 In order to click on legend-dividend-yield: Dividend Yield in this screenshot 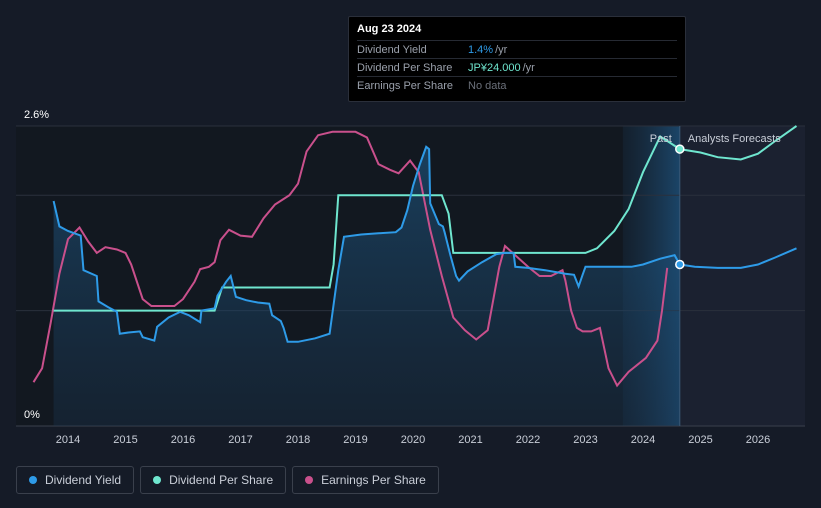, I will do `click(75, 480)`.